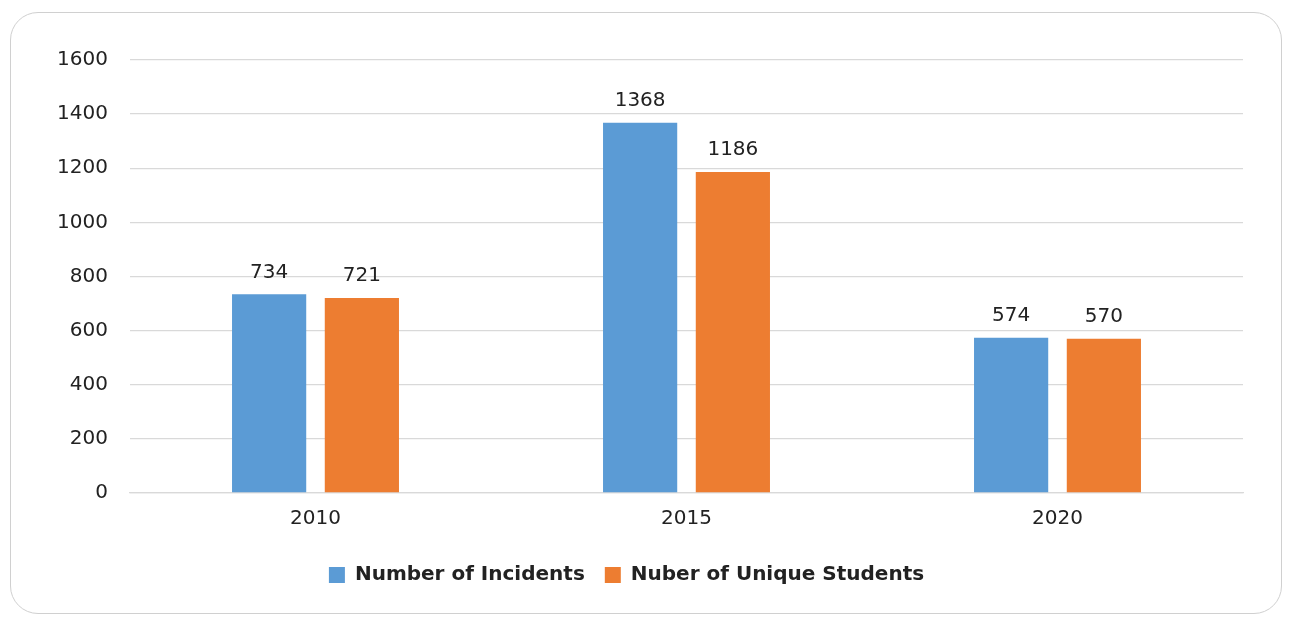  What do you see at coordinates (733, 148) in the screenshot?
I see `data-label: 1186` at bounding box center [733, 148].